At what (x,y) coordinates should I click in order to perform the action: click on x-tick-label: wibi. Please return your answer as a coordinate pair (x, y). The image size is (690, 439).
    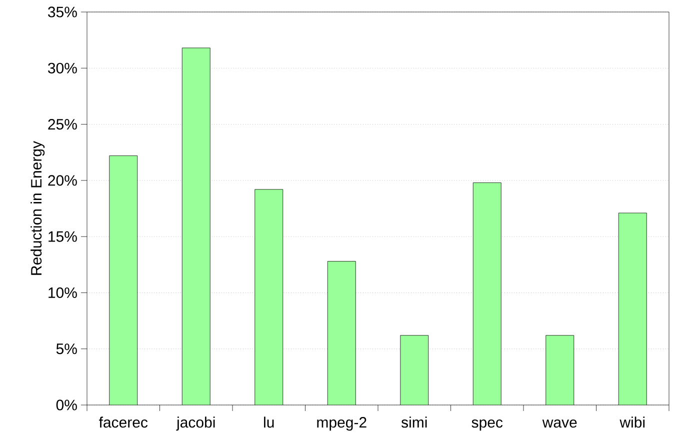
    Looking at the image, I should click on (632, 422).